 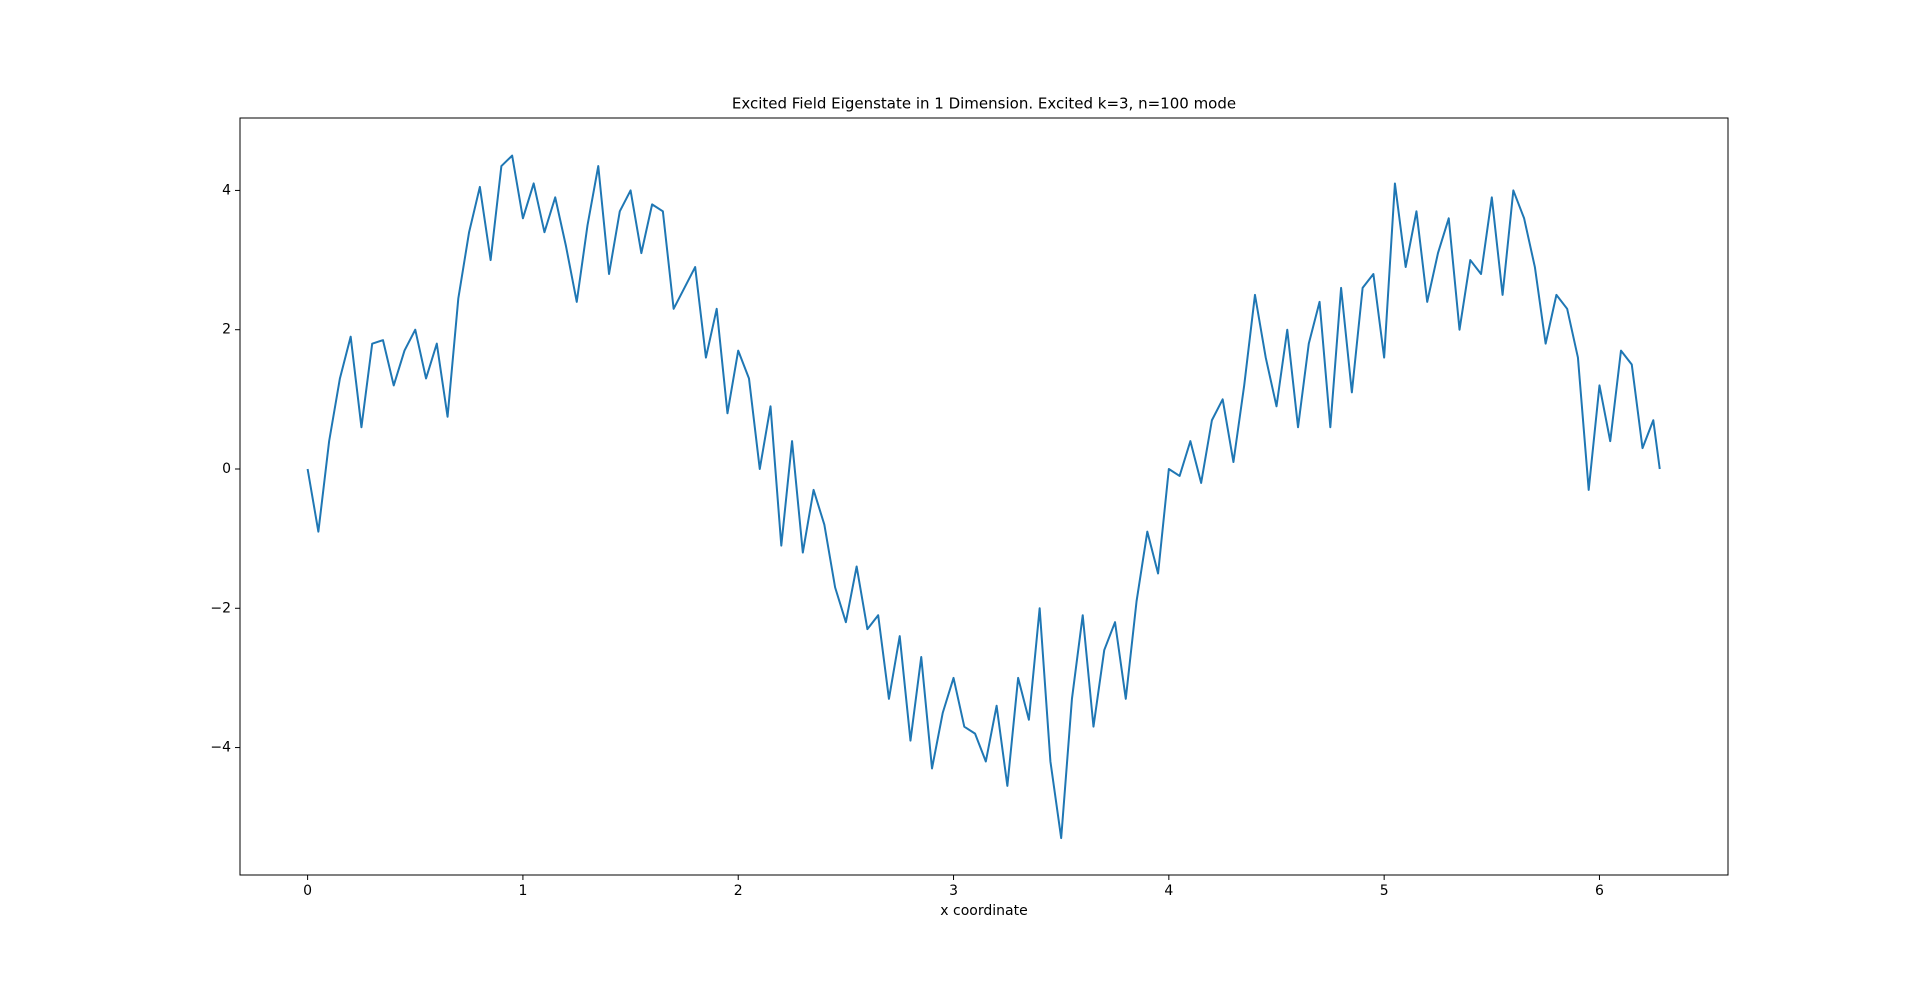 I want to click on x-tick-label: 1, so click(x=522, y=891).